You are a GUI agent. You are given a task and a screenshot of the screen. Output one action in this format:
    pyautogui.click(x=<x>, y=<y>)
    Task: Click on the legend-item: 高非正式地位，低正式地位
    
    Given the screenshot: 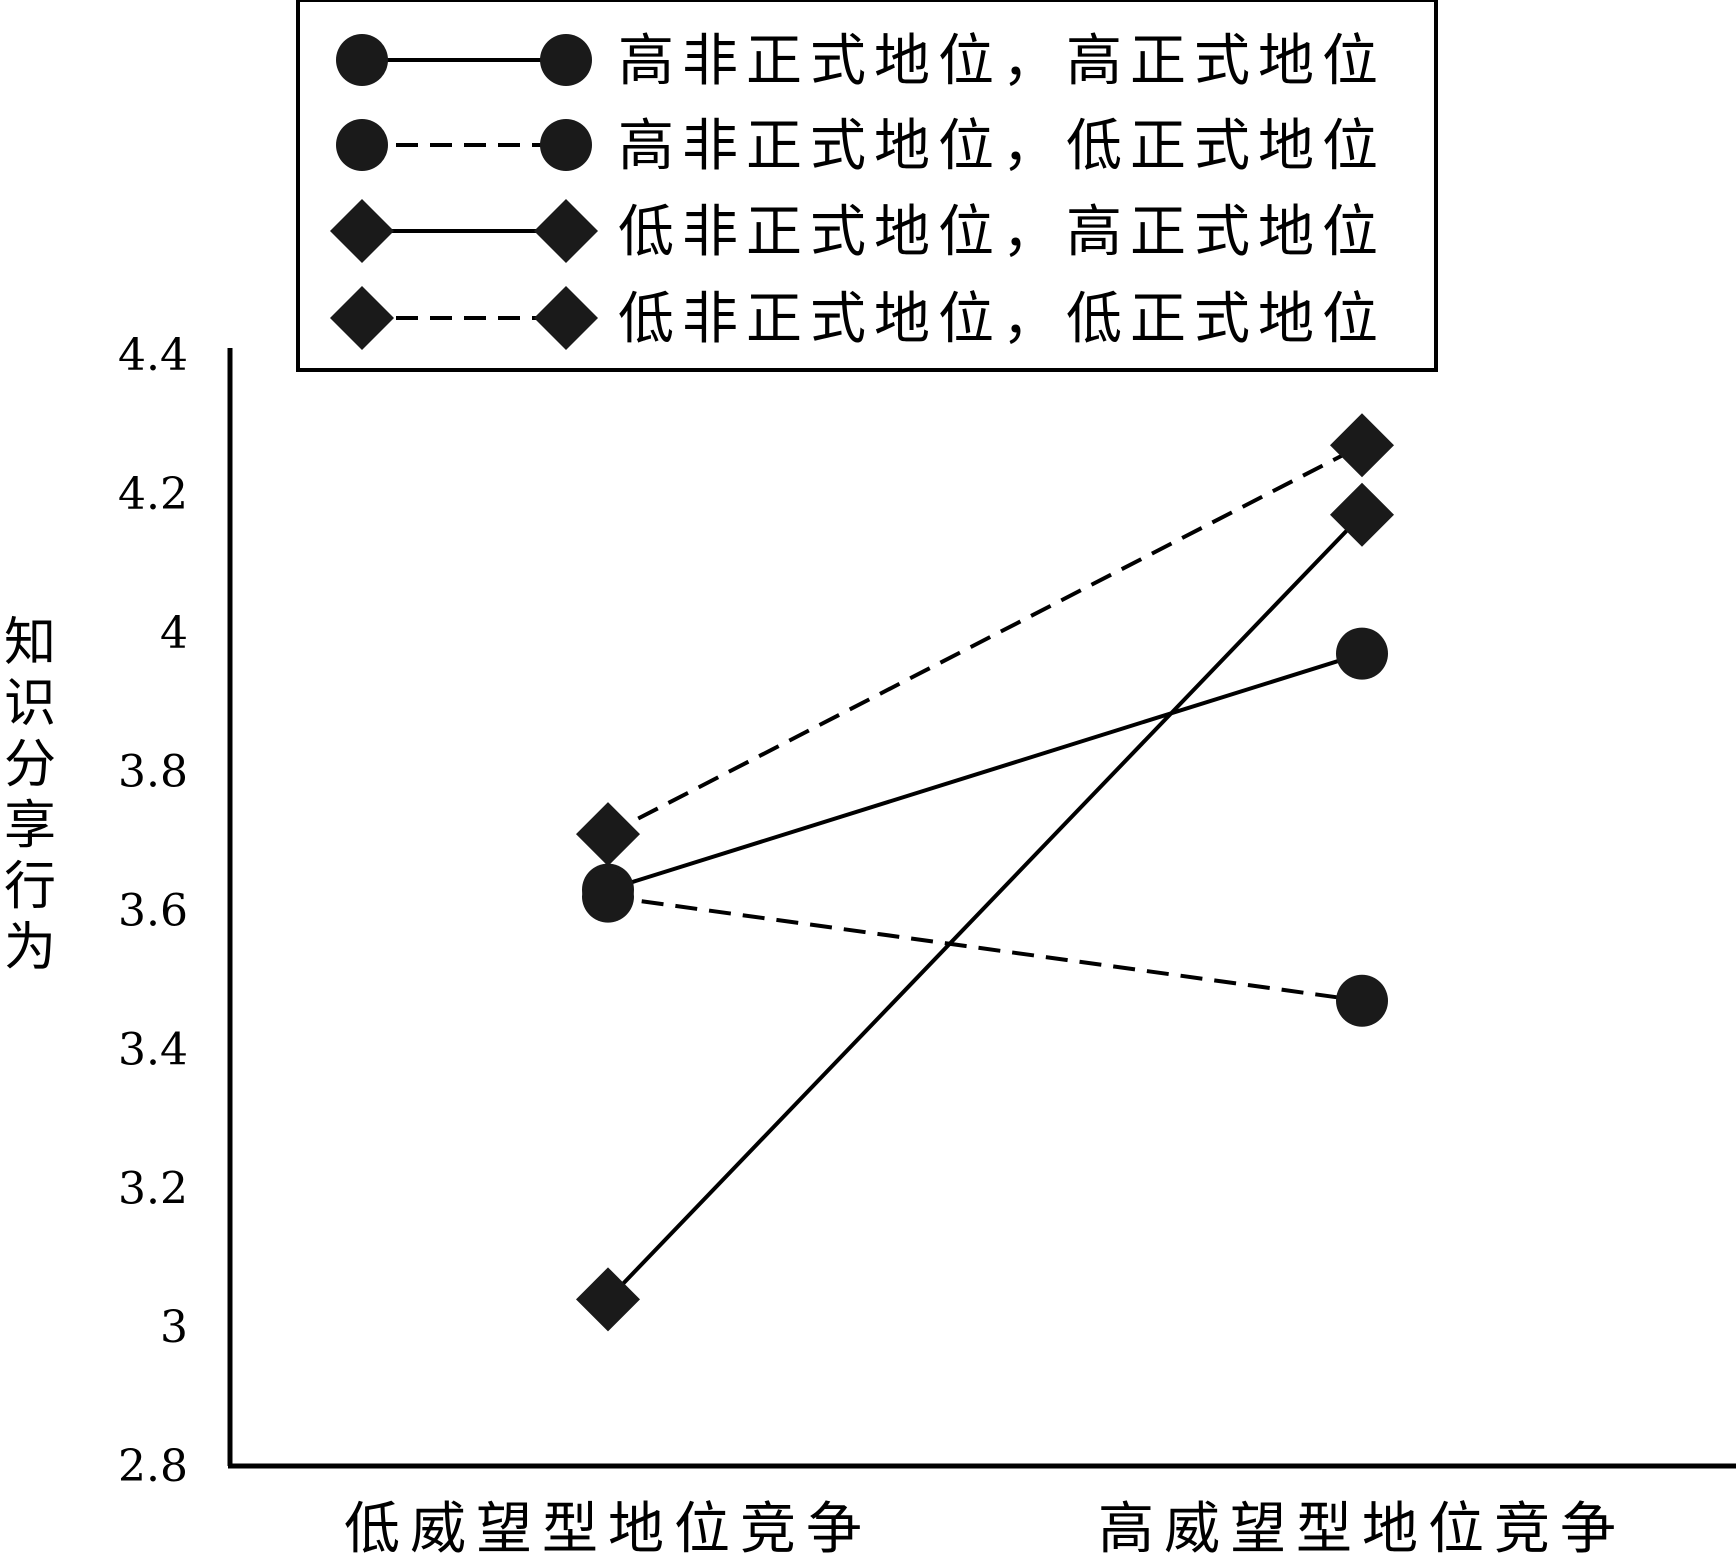 What is the action you would take?
    pyautogui.click(x=861, y=146)
    